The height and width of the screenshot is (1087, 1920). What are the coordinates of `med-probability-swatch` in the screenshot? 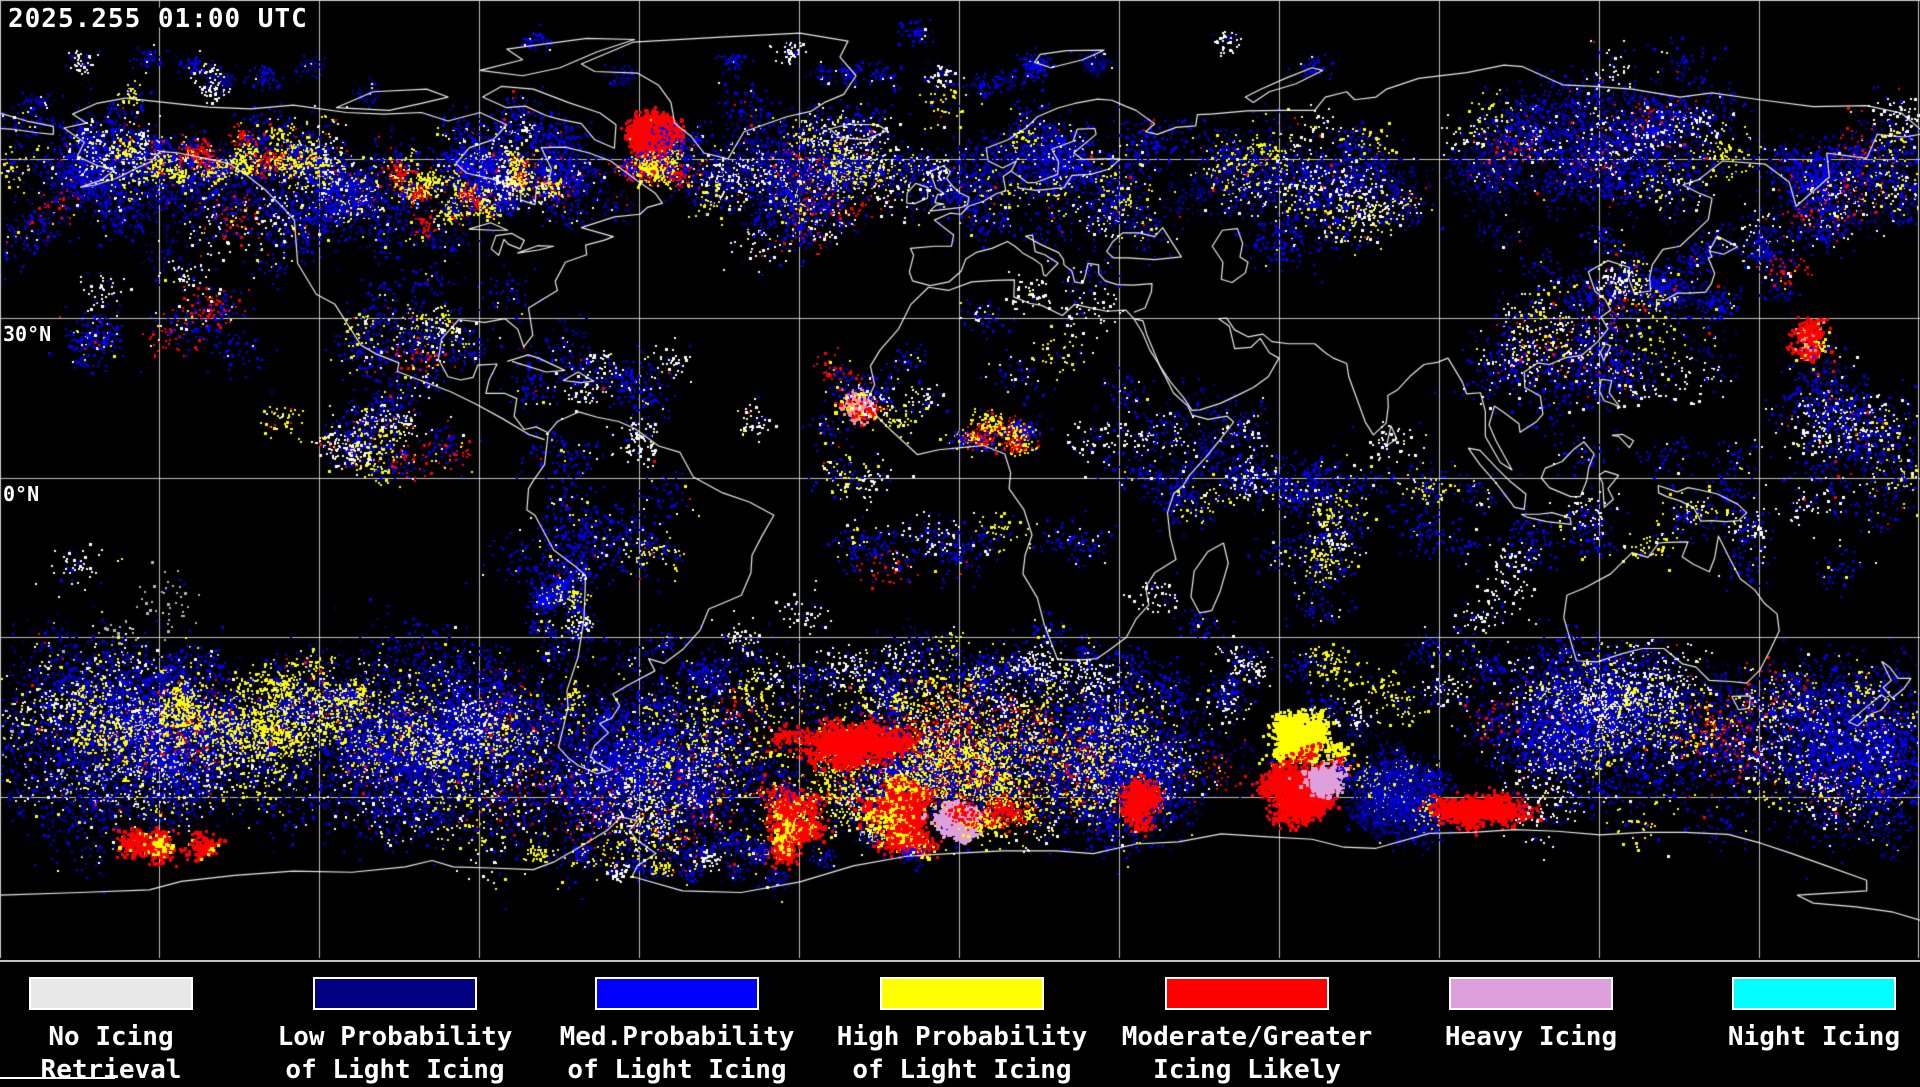 It's located at (677, 993).